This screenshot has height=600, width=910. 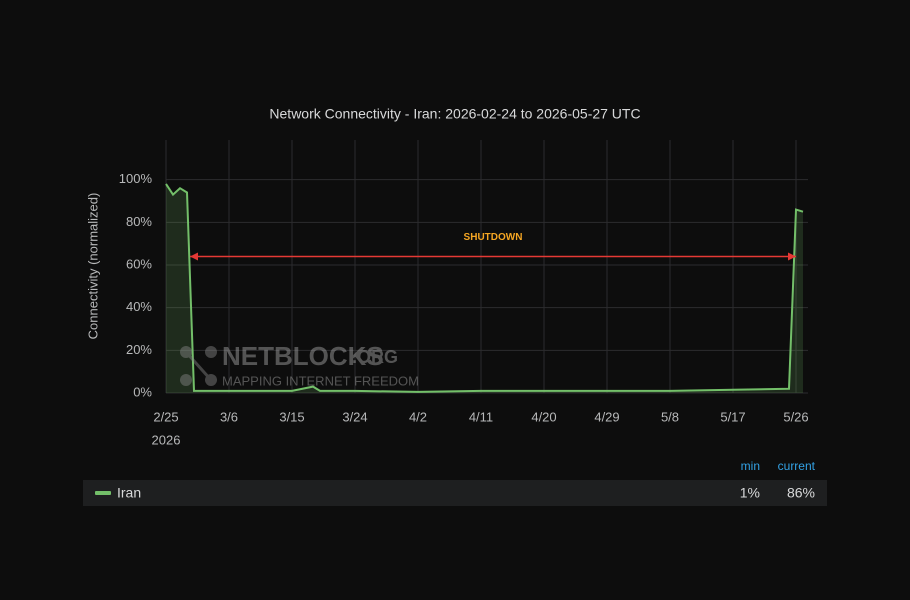 I want to click on x-tick-label: 5/26, so click(x=795, y=416).